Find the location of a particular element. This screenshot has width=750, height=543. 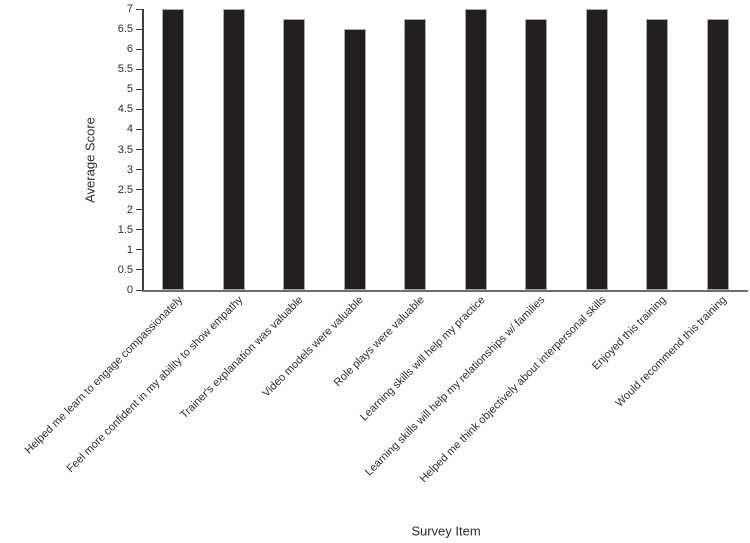

y-tick-label: 3 is located at coordinates (129, 169).